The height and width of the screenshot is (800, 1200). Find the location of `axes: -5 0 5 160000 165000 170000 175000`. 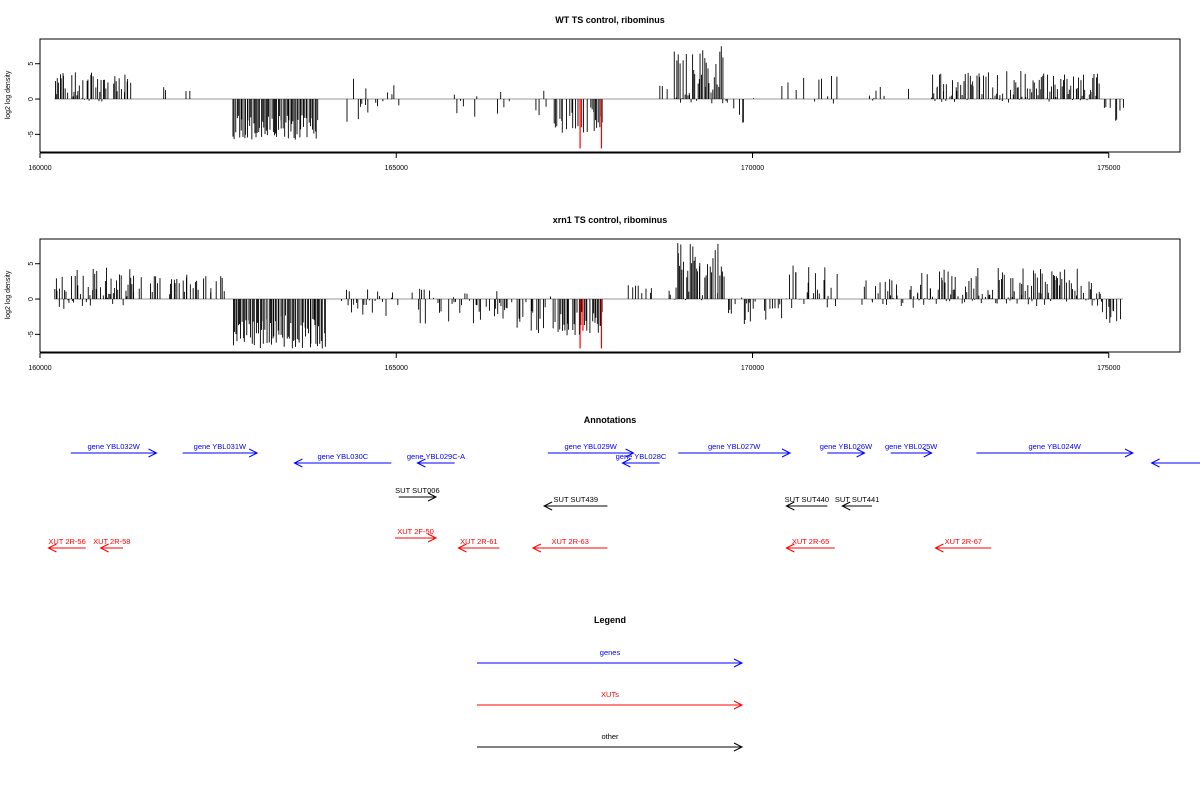

axes: -5 0 5 160000 165000 170000 175000 is located at coordinates (574, 117).